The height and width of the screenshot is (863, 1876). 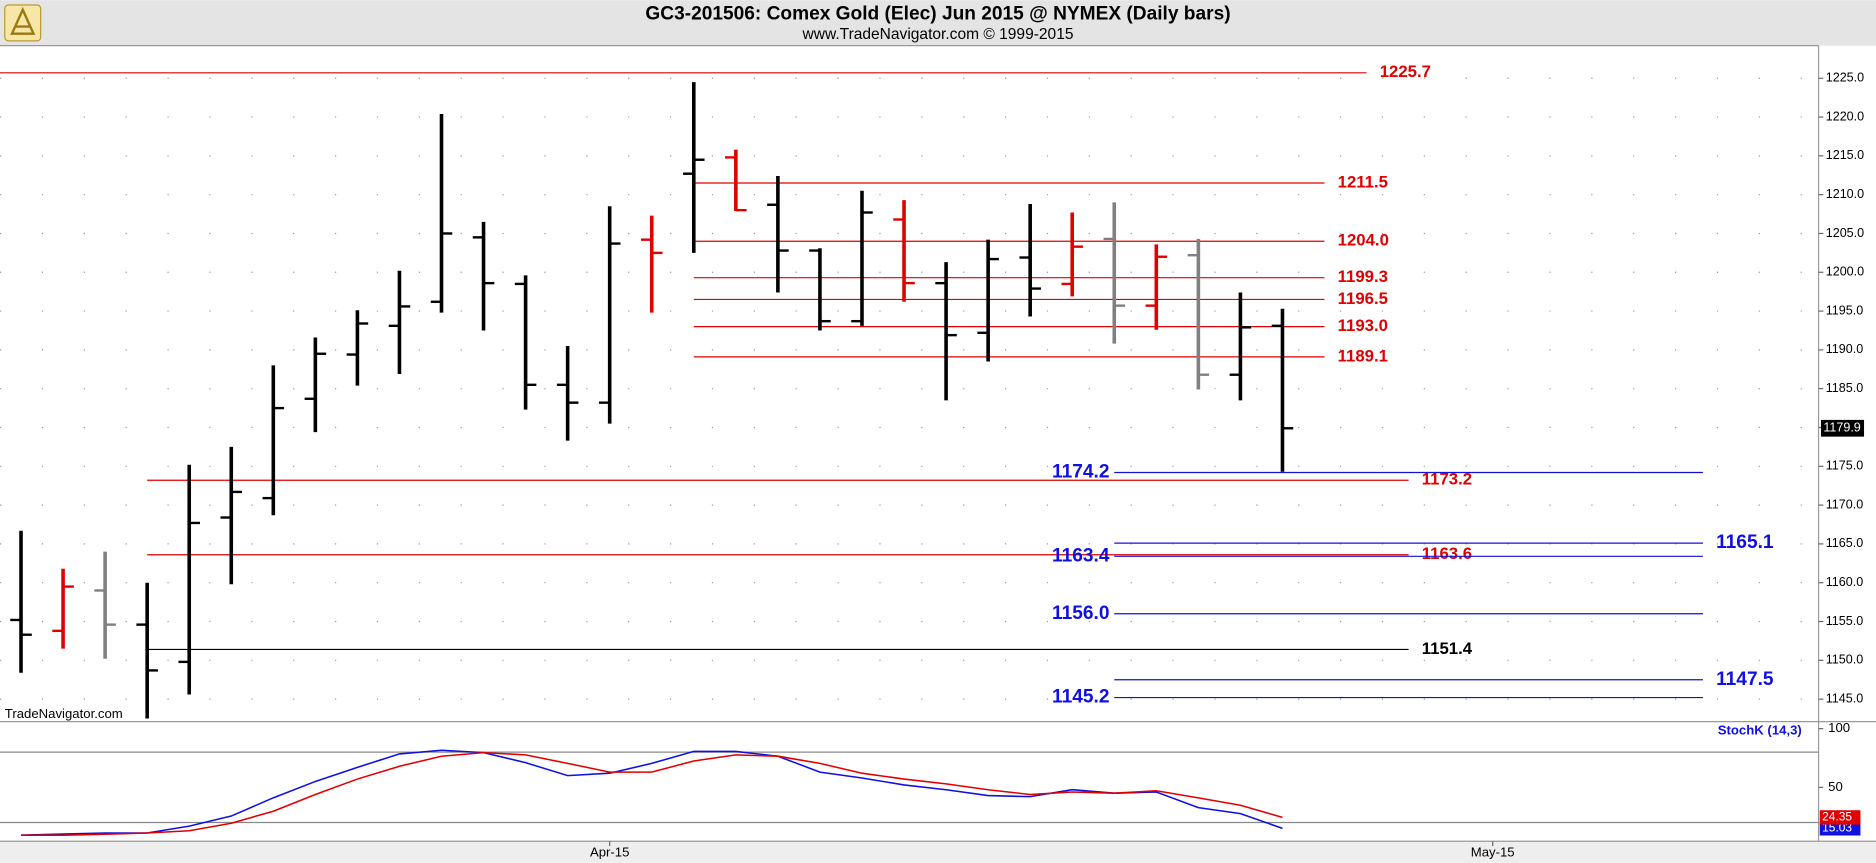 What do you see at coordinates (1080, 697) in the screenshot?
I see `level-label: 1145.2` at bounding box center [1080, 697].